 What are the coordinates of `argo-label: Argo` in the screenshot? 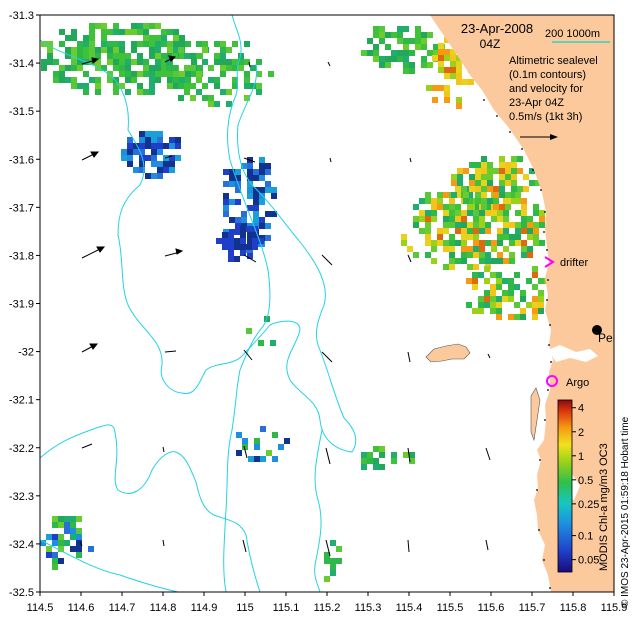 It's located at (577, 383).